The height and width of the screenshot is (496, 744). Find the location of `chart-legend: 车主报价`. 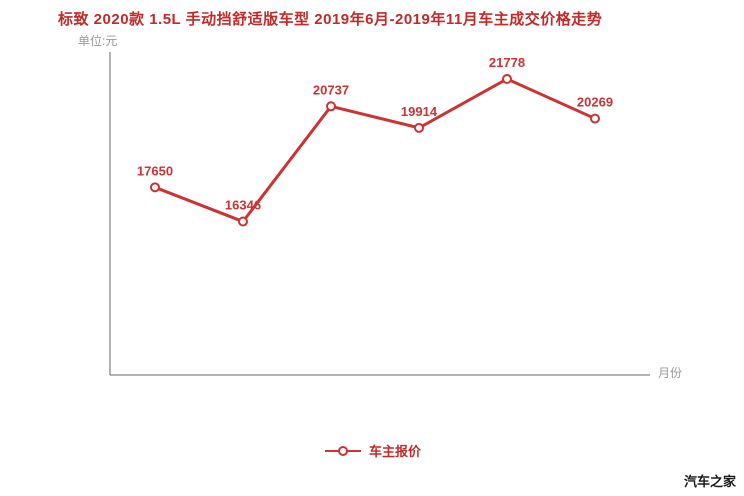

chart-legend: 车主报价 is located at coordinates (372, 450).